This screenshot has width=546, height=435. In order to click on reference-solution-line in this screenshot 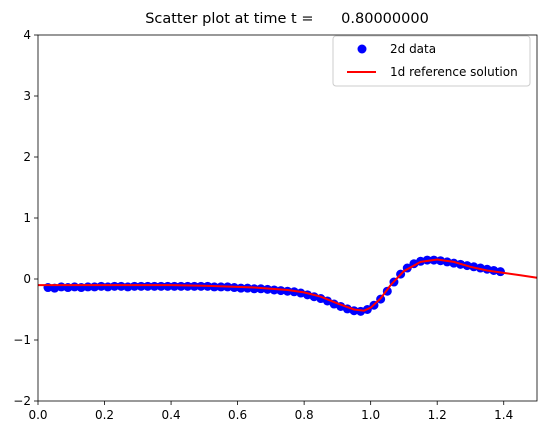, I will do `click(288, 285)`.